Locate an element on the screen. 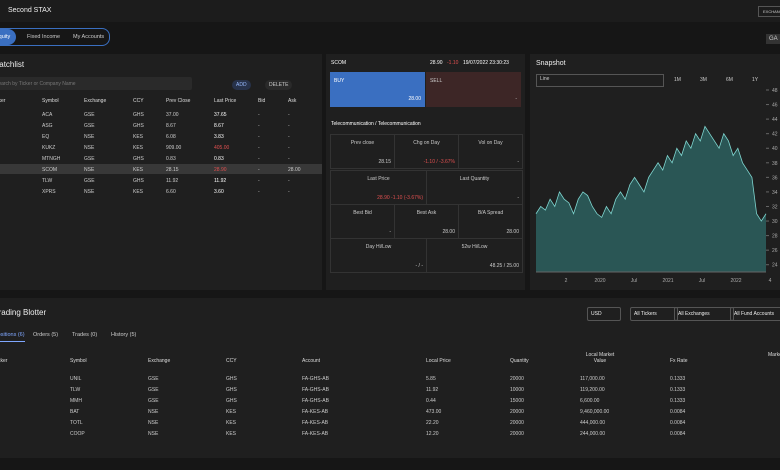  tab: Positions (6) is located at coordinates (12, 337).